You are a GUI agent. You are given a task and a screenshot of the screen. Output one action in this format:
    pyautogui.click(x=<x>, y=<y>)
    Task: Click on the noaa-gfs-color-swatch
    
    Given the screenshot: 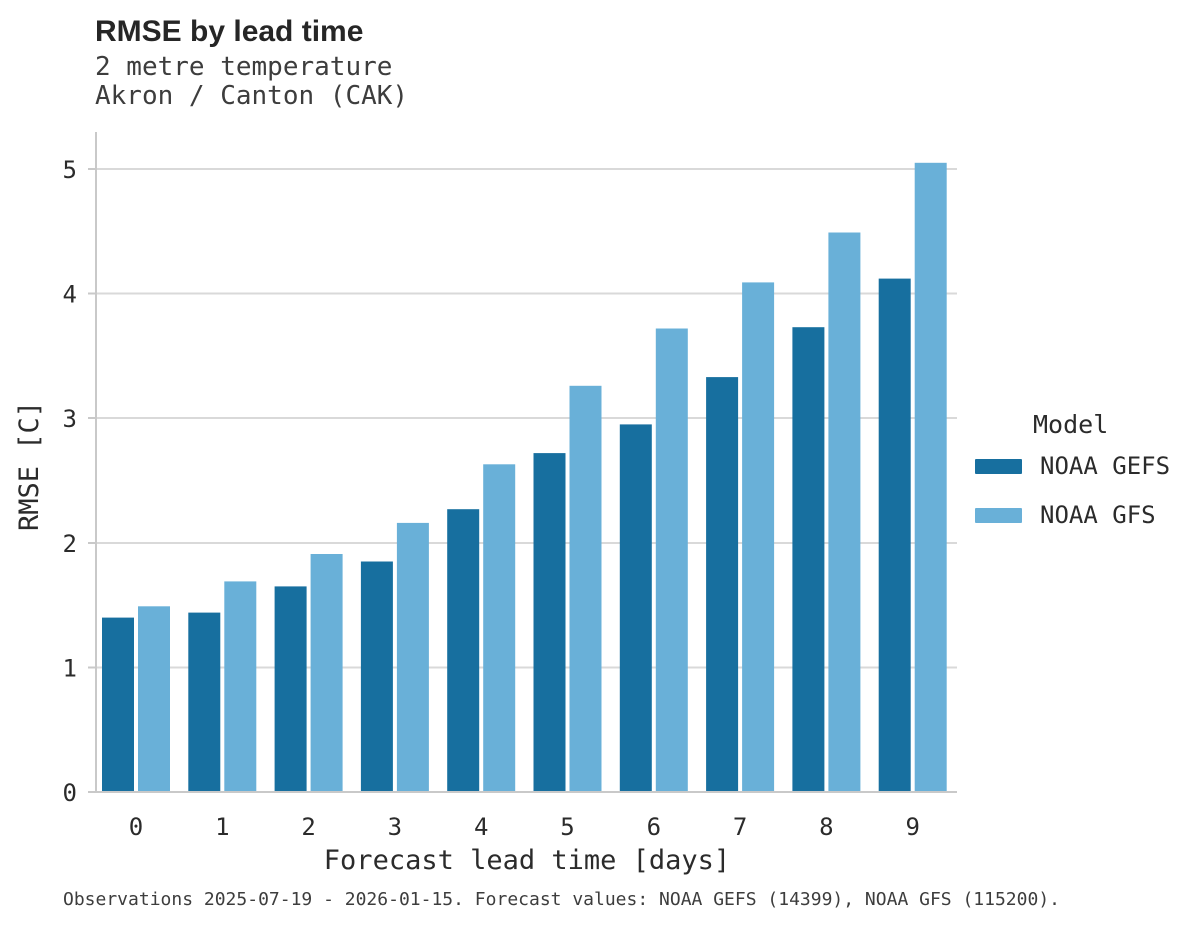 What is the action you would take?
    pyautogui.click(x=998, y=515)
    